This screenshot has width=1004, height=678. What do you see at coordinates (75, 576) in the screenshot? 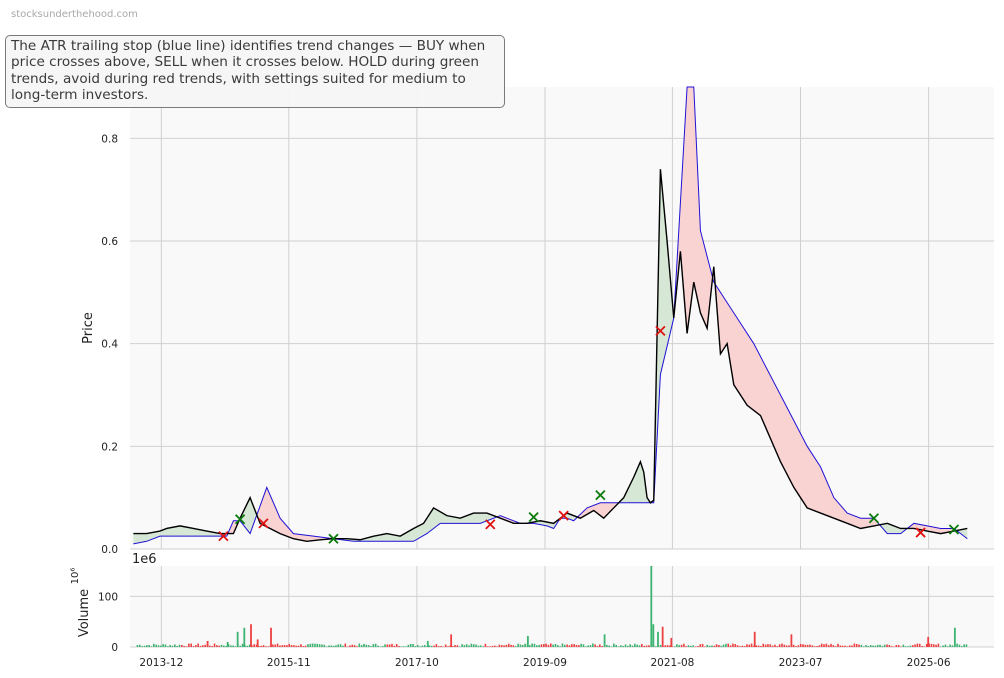
I see `volume-yunit-label: 10⁶` at bounding box center [75, 576].